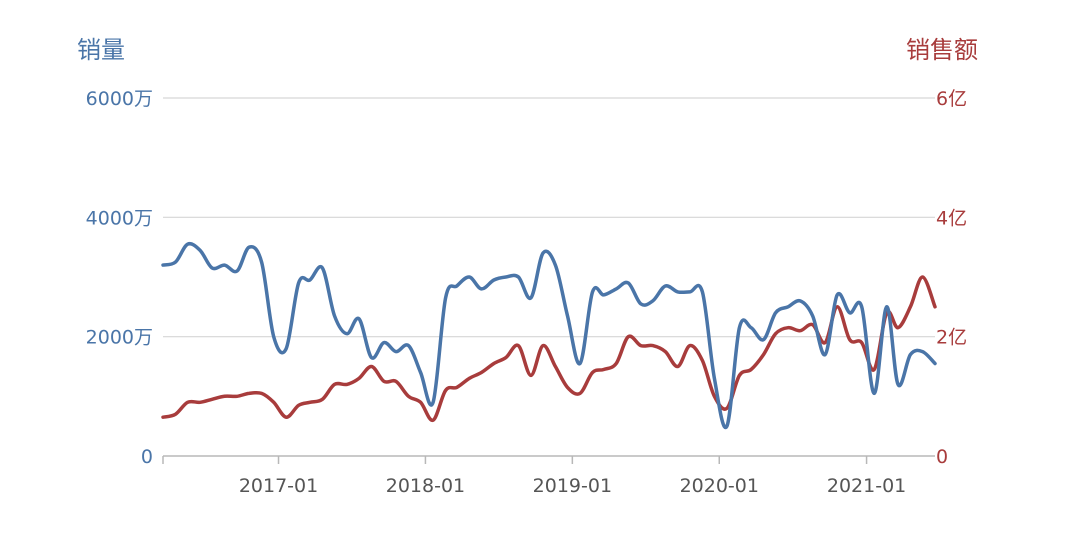 This screenshot has height=553, width=1080. Describe the element at coordinates (425, 486) in the screenshot. I see `x-tick-label: 2018-01` at that location.